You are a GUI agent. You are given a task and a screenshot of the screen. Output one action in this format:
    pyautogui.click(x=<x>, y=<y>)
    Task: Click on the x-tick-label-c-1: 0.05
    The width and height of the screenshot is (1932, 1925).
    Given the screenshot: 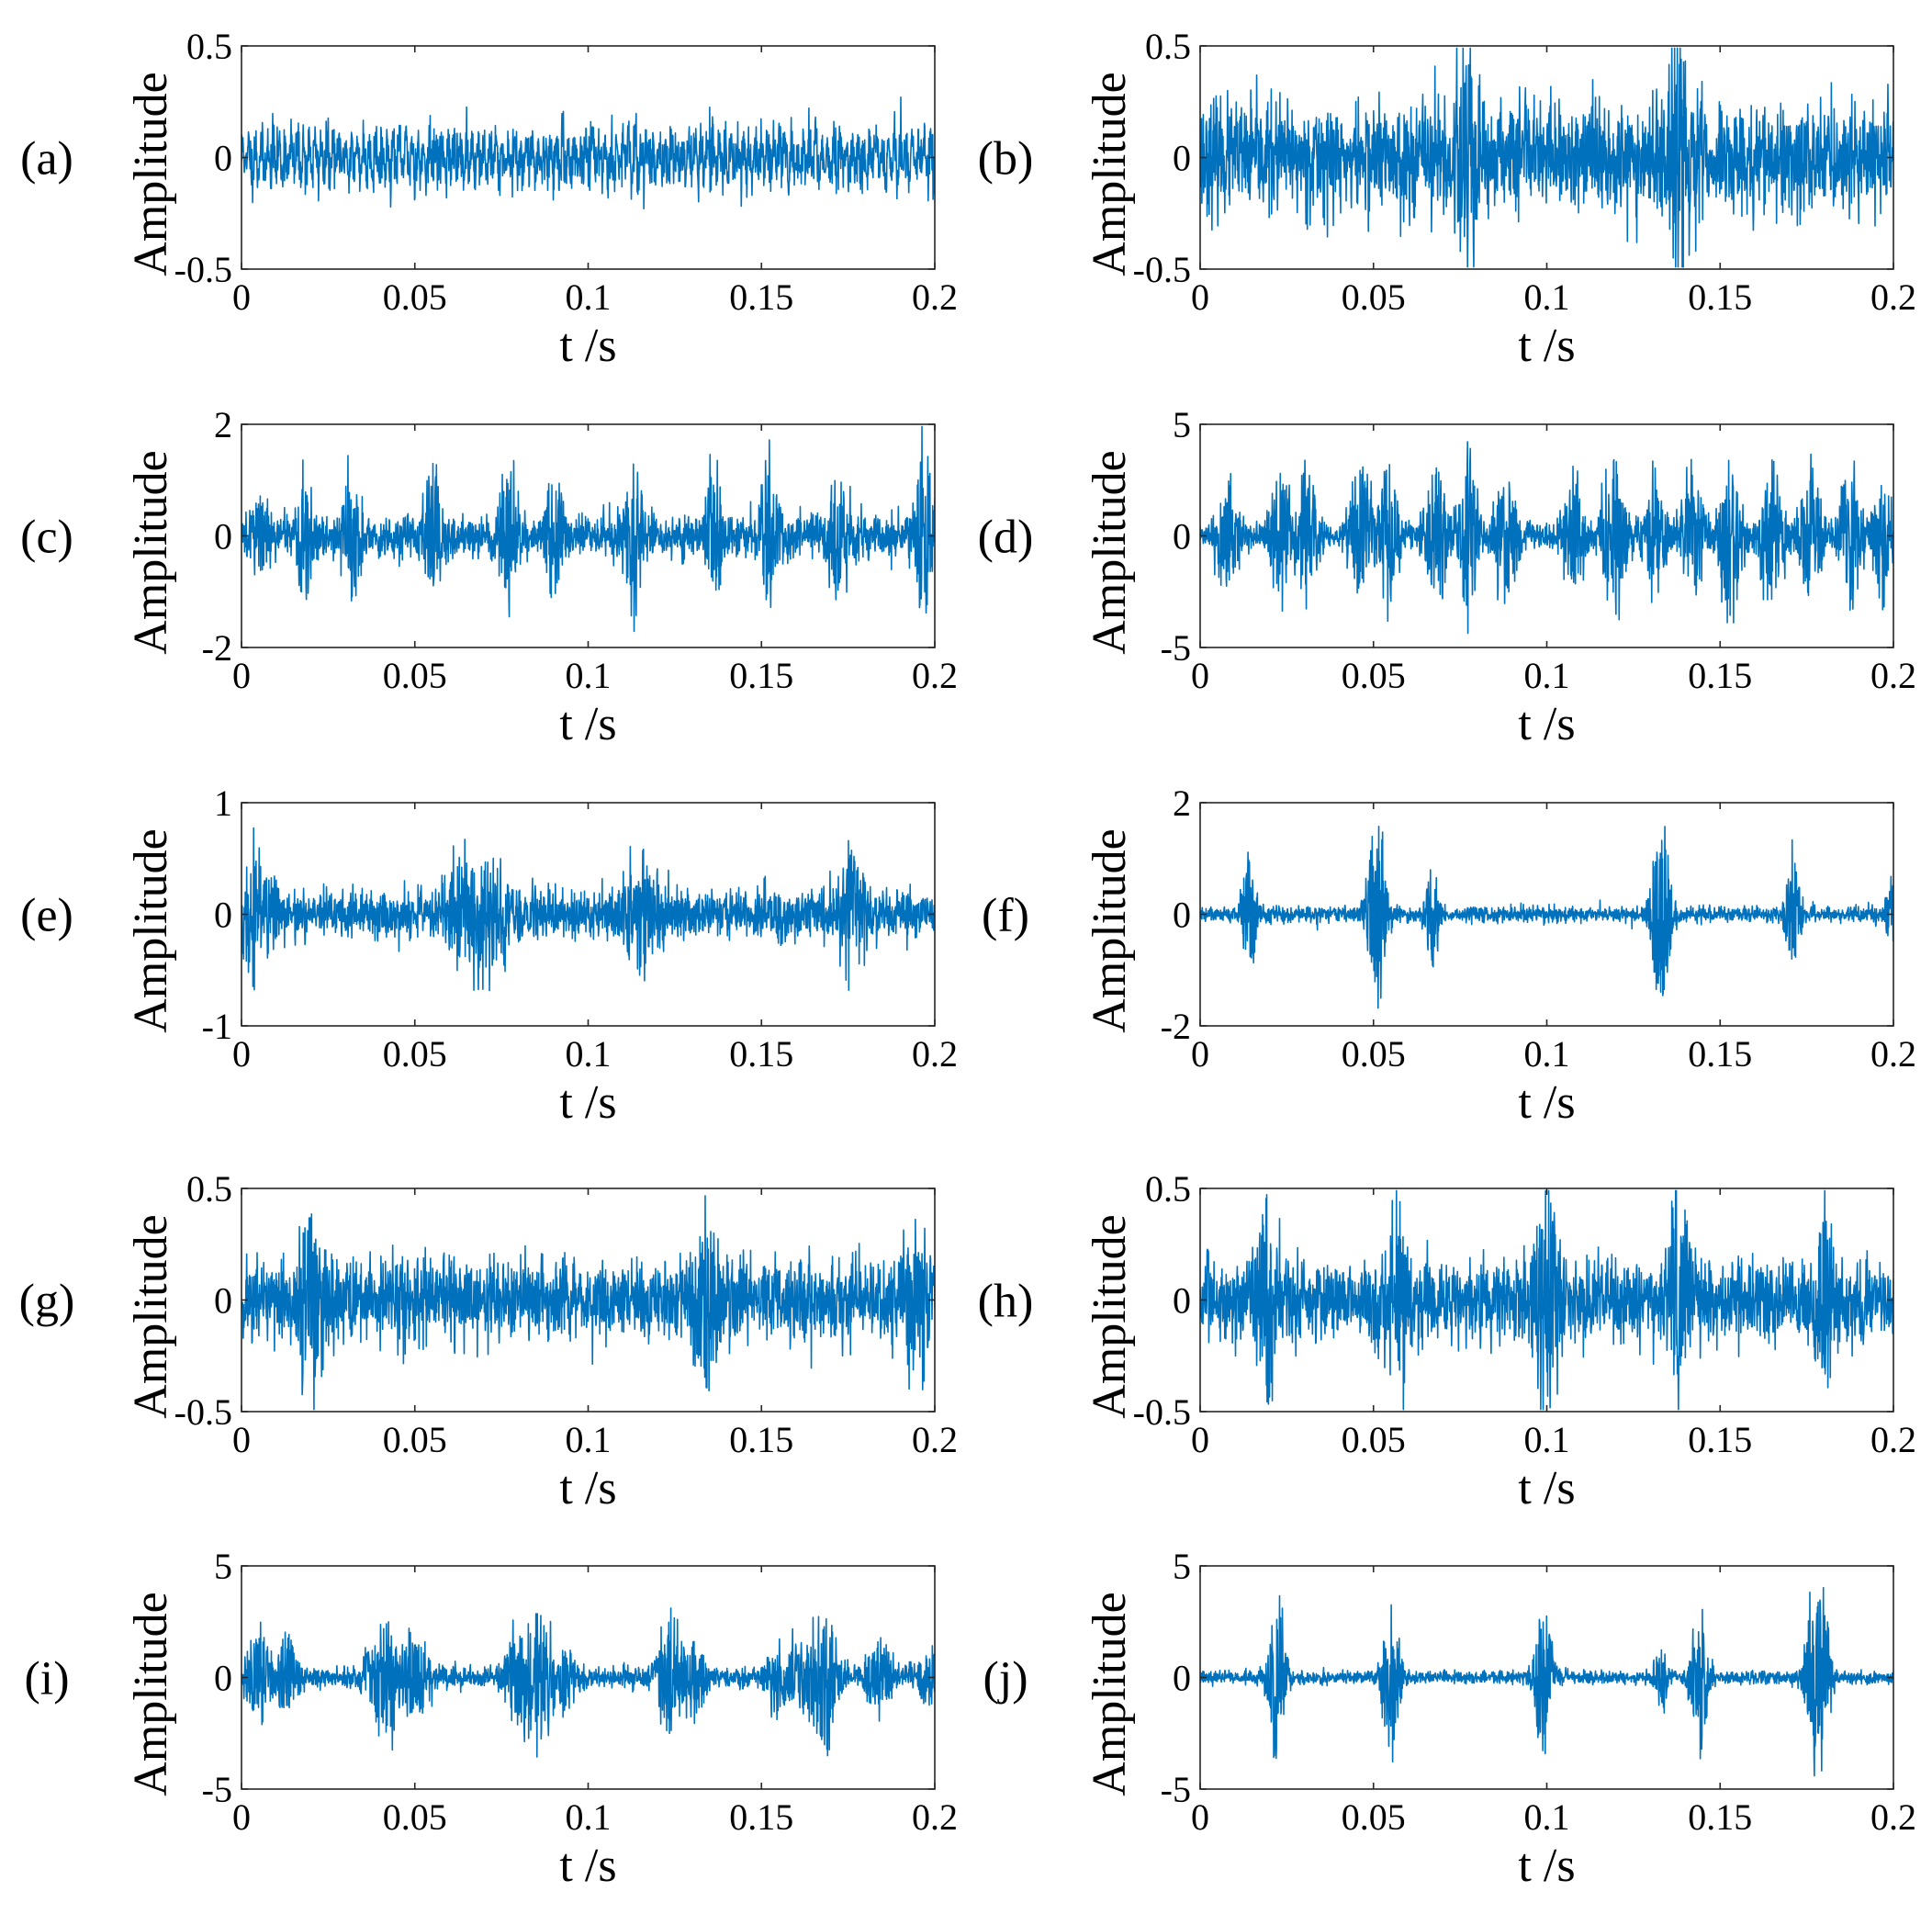 What is the action you would take?
    pyautogui.click(x=415, y=676)
    